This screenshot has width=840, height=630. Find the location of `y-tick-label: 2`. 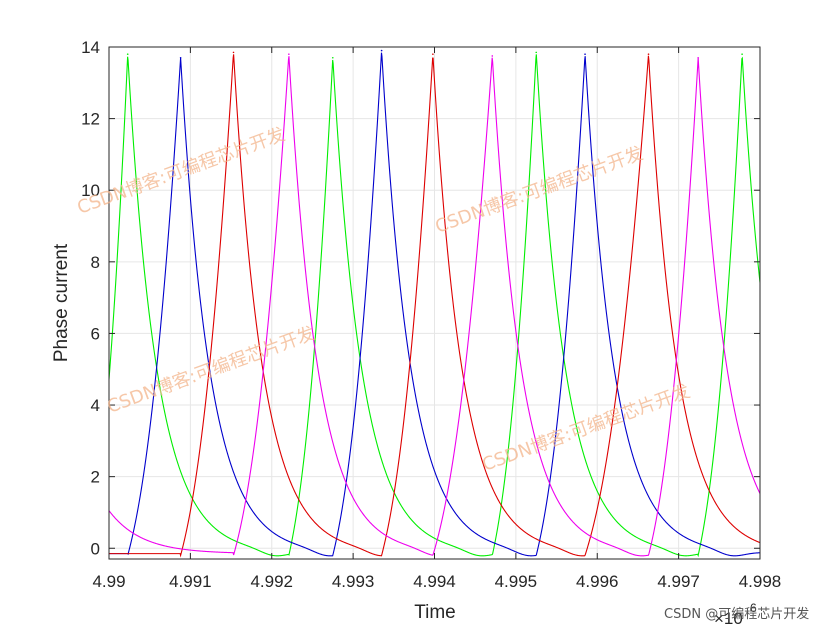

y-tick-label: 2 is located at coordinates (95, 477).